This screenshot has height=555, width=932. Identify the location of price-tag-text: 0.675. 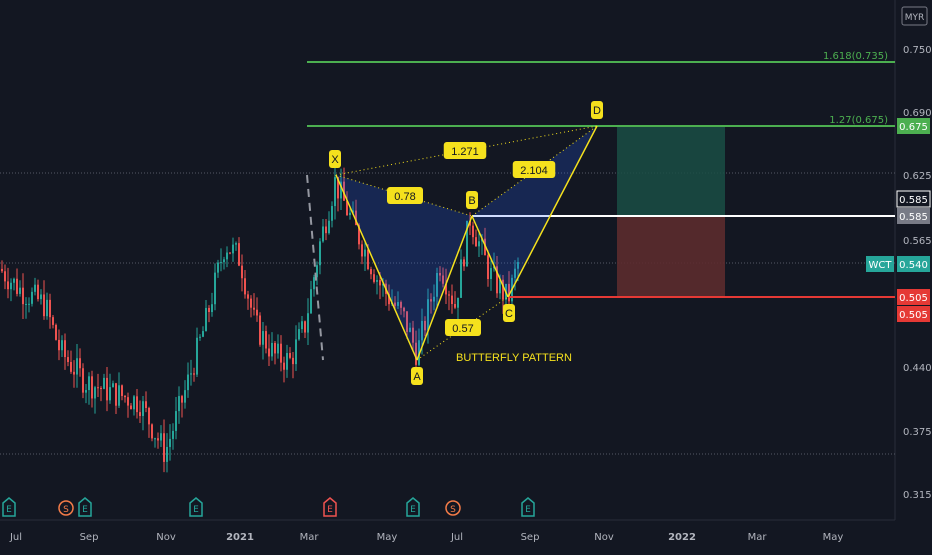
(913, 127).